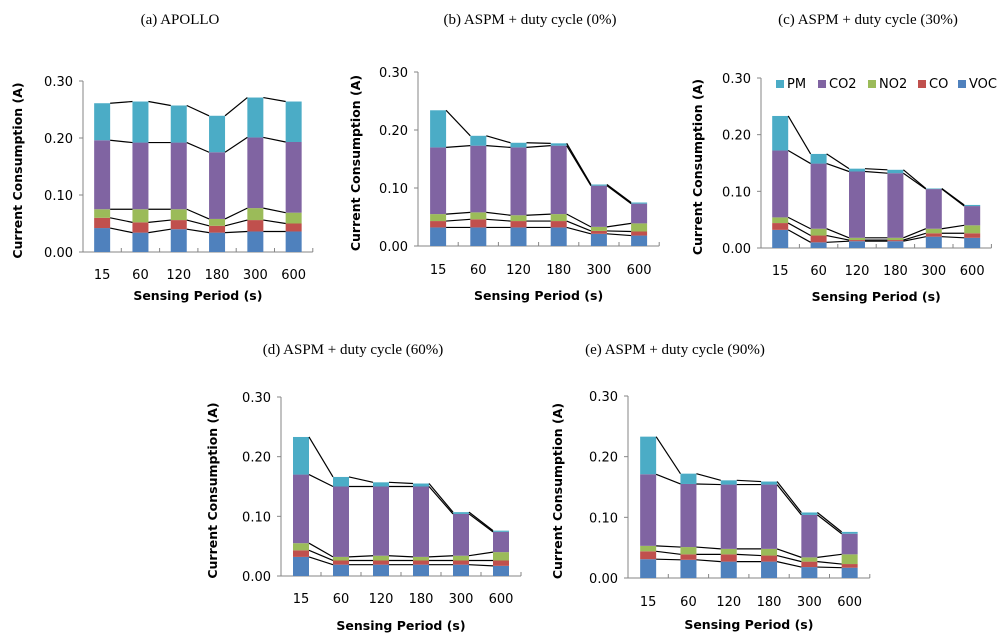 Image resolution: width=1000 pixels, height=639 pixels. Describe the element at coordinates (893, 84) in the screenshot. I see `legend-label-no2: NO2` at that location.